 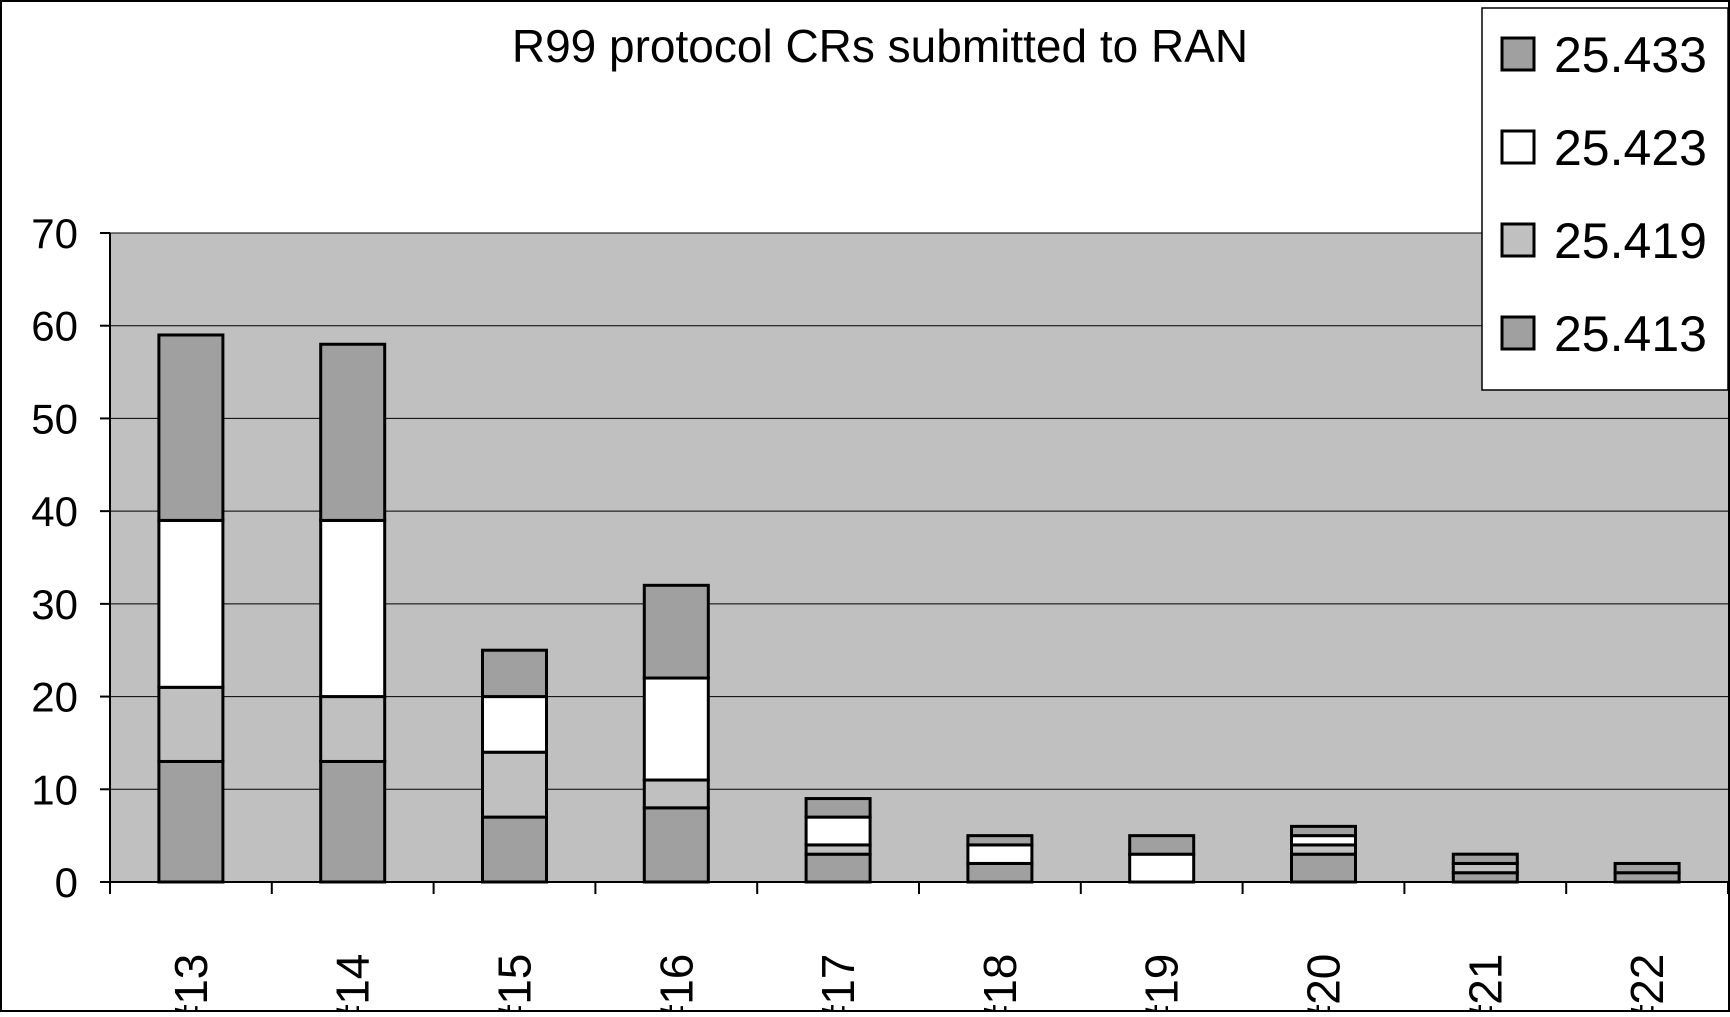 What do you see at coordinates (1630, 55) in the screenshot?
I see `legend-label: 25.433` at bounding box center [1630, 55].